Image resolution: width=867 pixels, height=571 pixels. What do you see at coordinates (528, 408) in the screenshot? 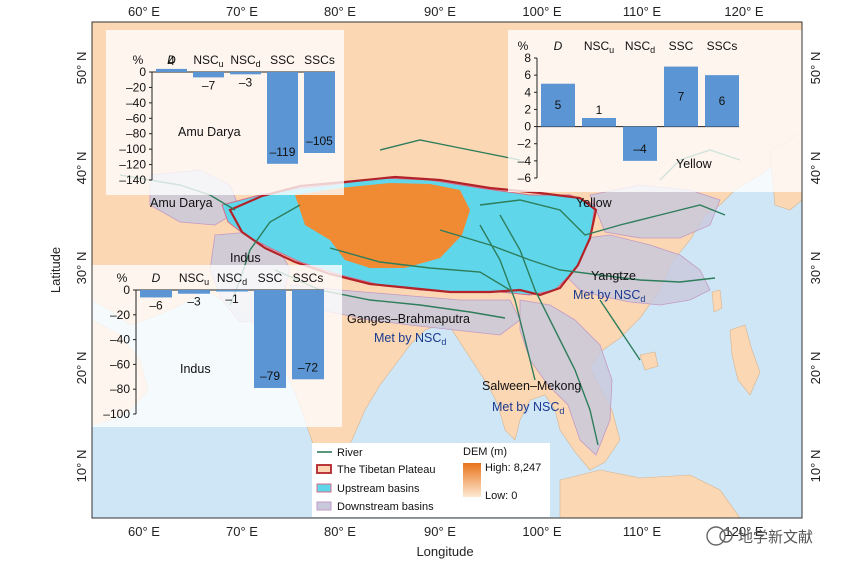
I see `label-met-salween: Met by NSCd` at bounding box center [528, 408].